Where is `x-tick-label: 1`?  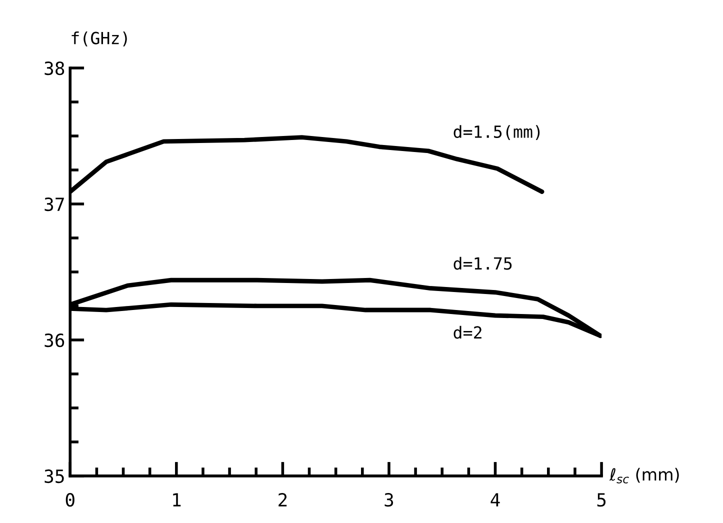
x-tick-label: 1 is located at coordinates (177, 499).